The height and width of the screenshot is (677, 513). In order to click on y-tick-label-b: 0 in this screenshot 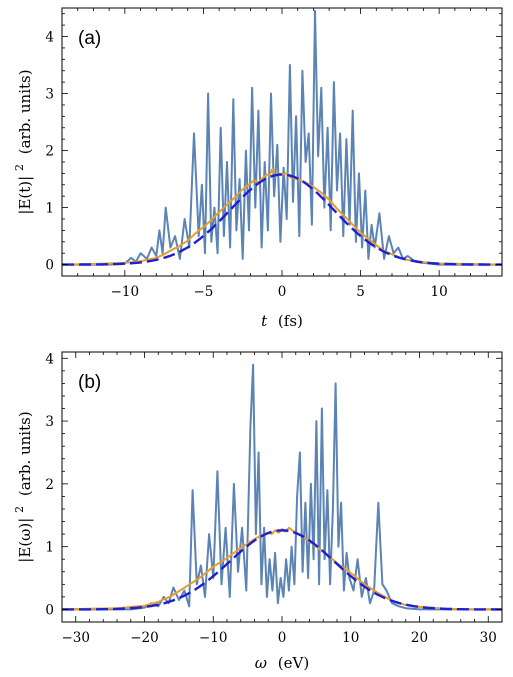, I will do `click(49, 610)`.